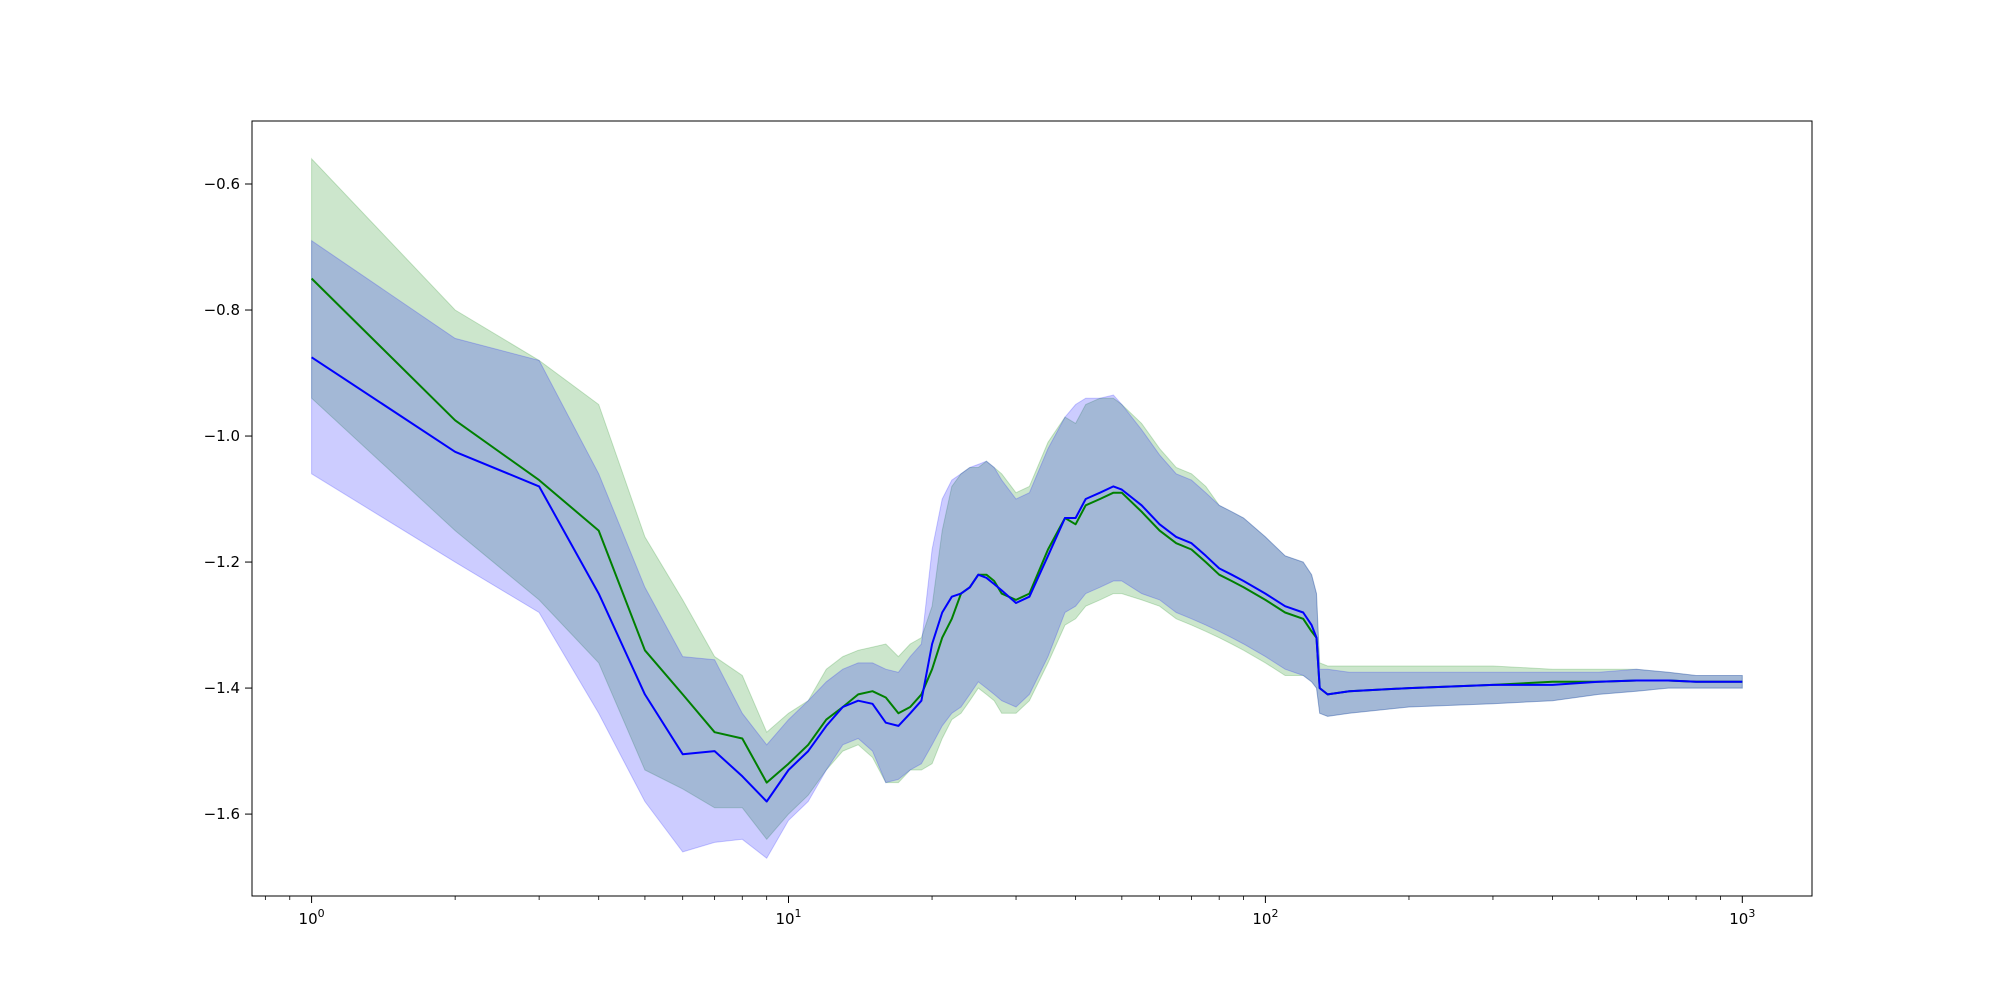 This screenshot has height=1004, width=2000. I want to click on y-tick-label-3: −1.2, so click(222, 562).